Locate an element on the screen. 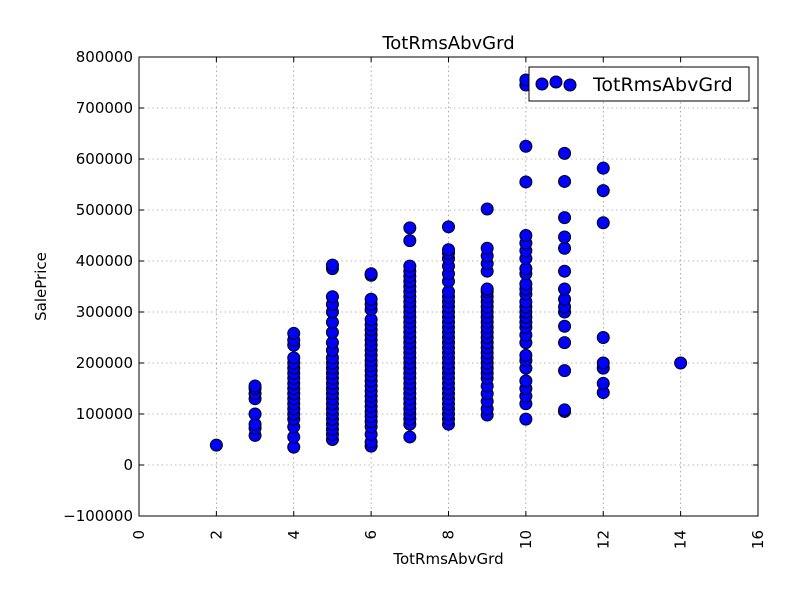  chart-title: TotRmsAbvGrd is located at coordinates (447, 43).